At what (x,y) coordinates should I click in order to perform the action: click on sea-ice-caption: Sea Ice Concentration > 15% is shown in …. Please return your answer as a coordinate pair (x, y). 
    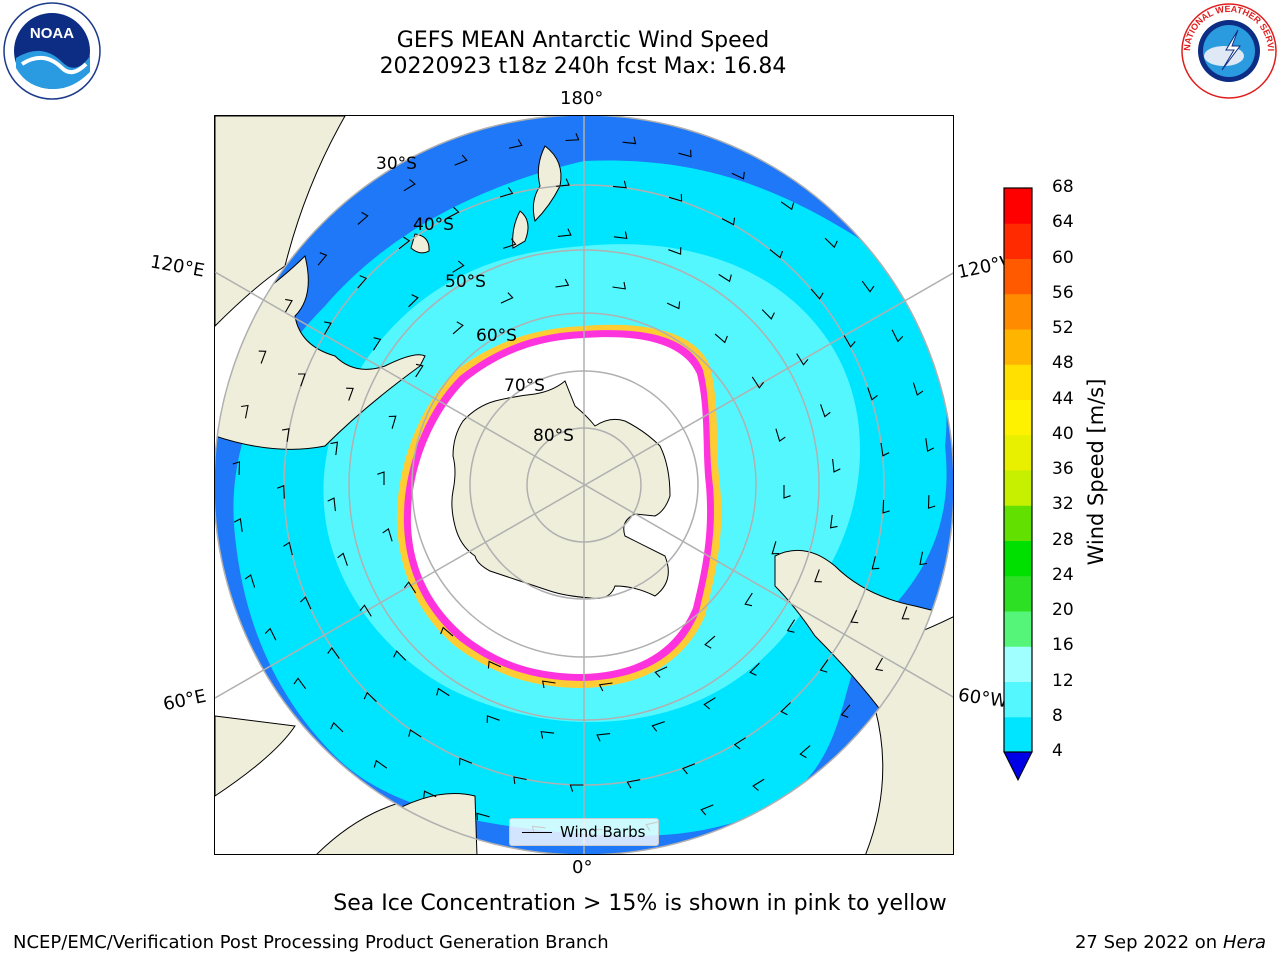
    Looking at the image, I should click on (640, 903).